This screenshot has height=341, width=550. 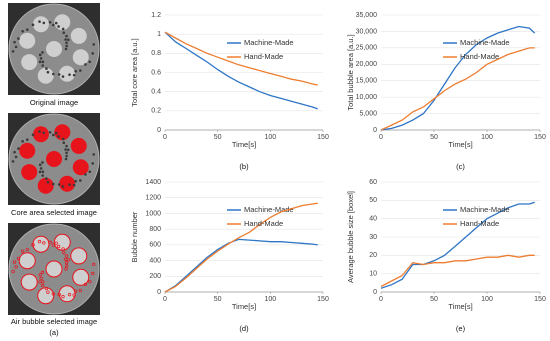 What do you see at coordinates (373, 274) in the screenshot?
I see `y-tick-label: 10` at bounding box center [373, 274].